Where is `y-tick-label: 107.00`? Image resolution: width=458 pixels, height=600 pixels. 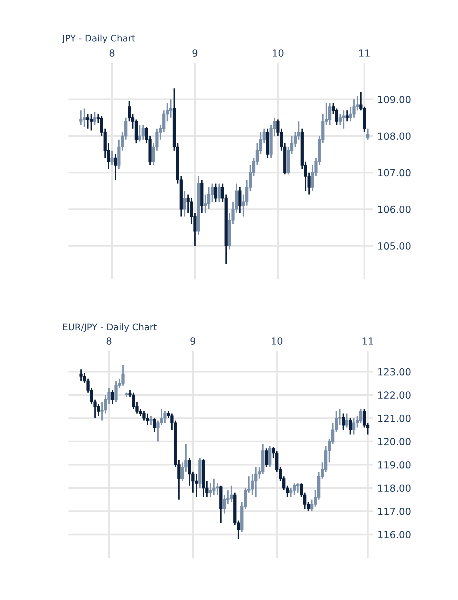
y-tick-label: 107.00 is located at coordinates (394, 173).